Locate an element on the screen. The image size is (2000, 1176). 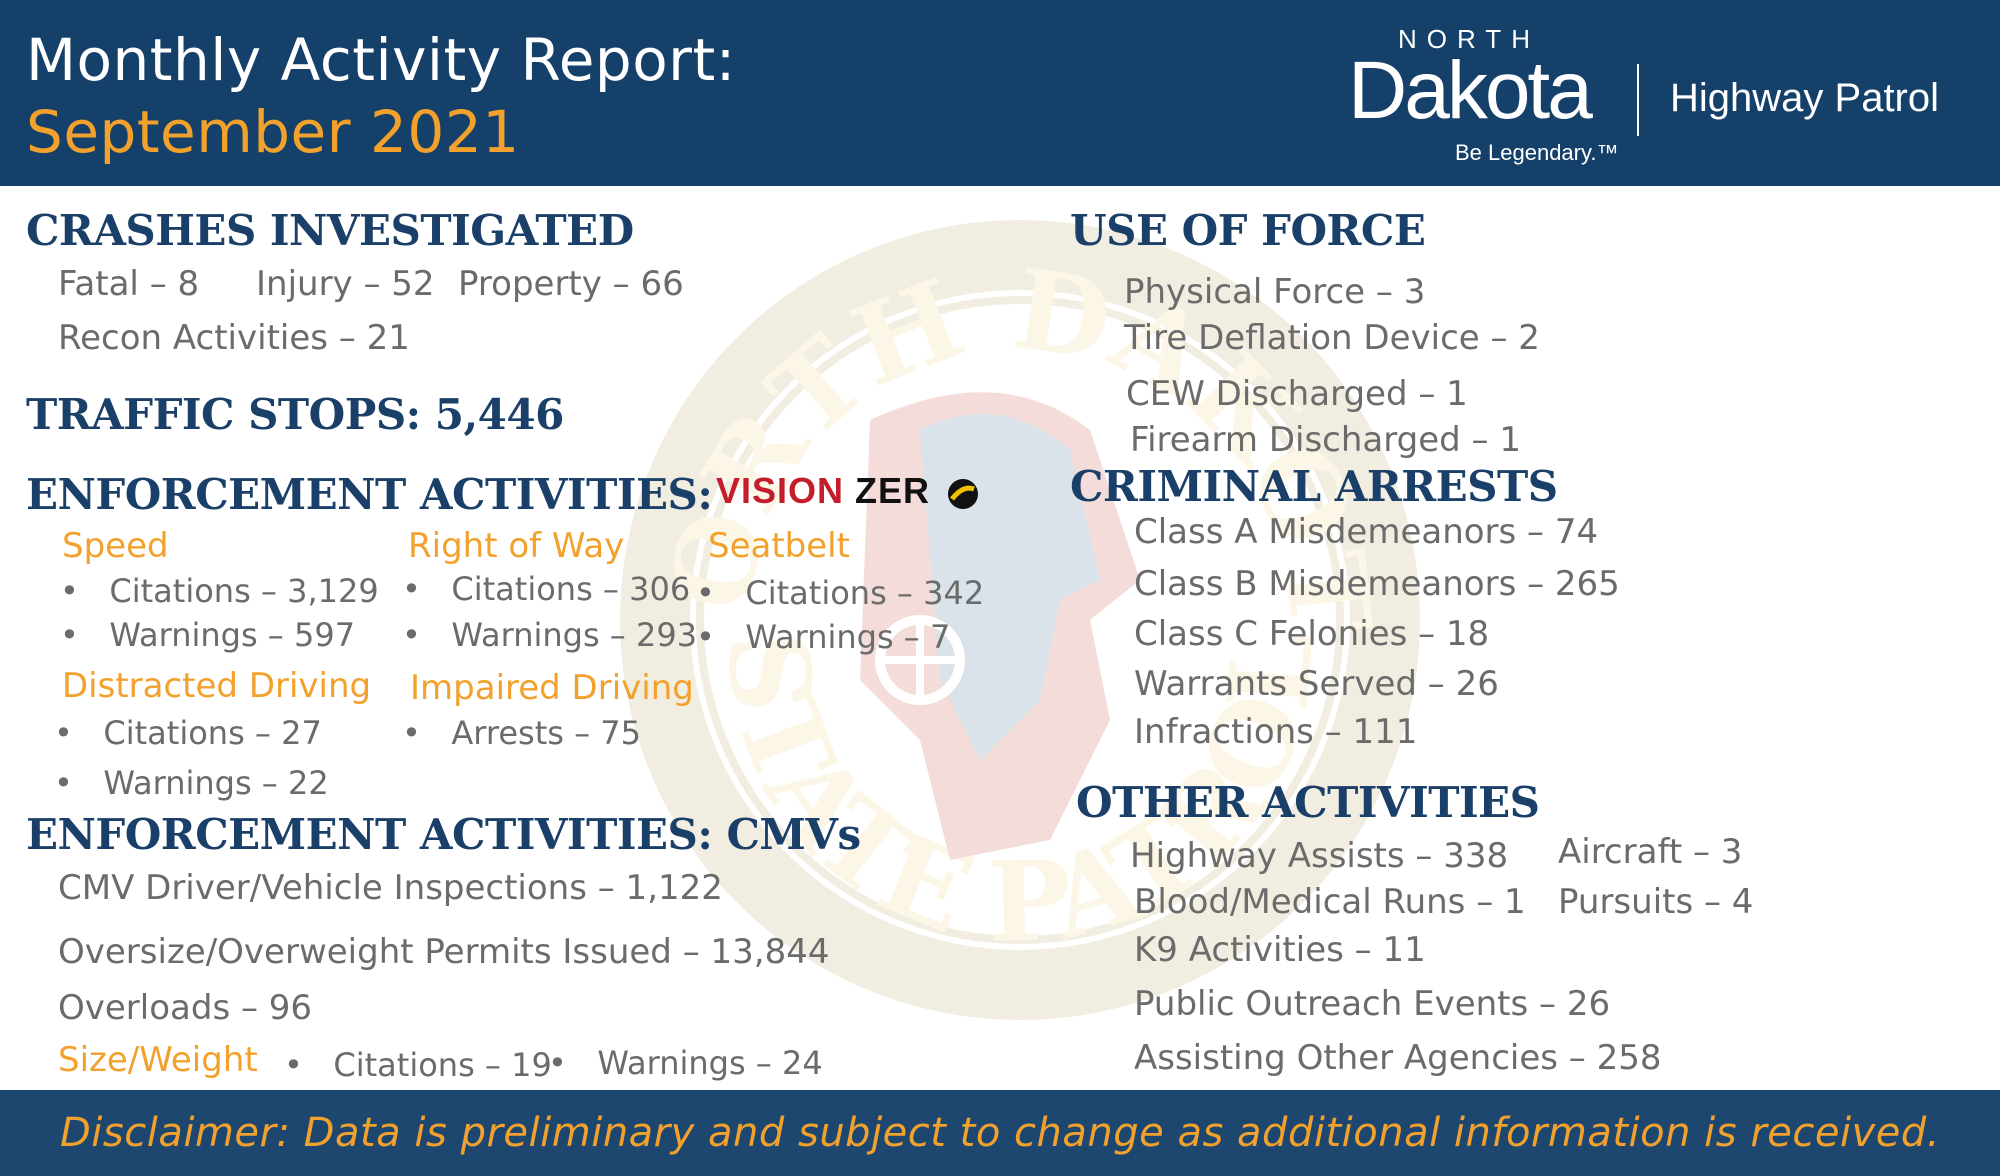
right-of-way-title: Right of Way is located at coordinates (516, 546).